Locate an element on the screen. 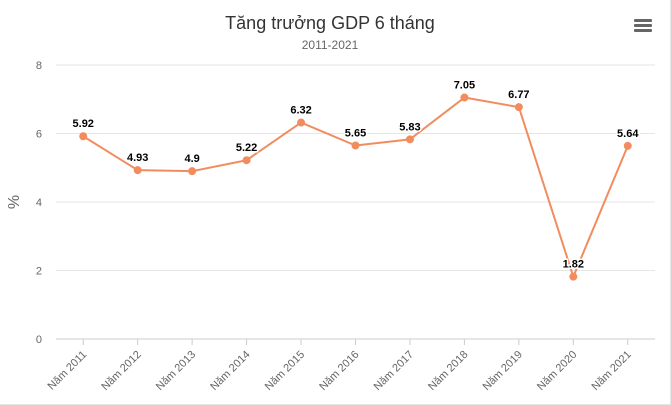  x-tick-label: Năm 2012 is located at coordinates (121, 371).